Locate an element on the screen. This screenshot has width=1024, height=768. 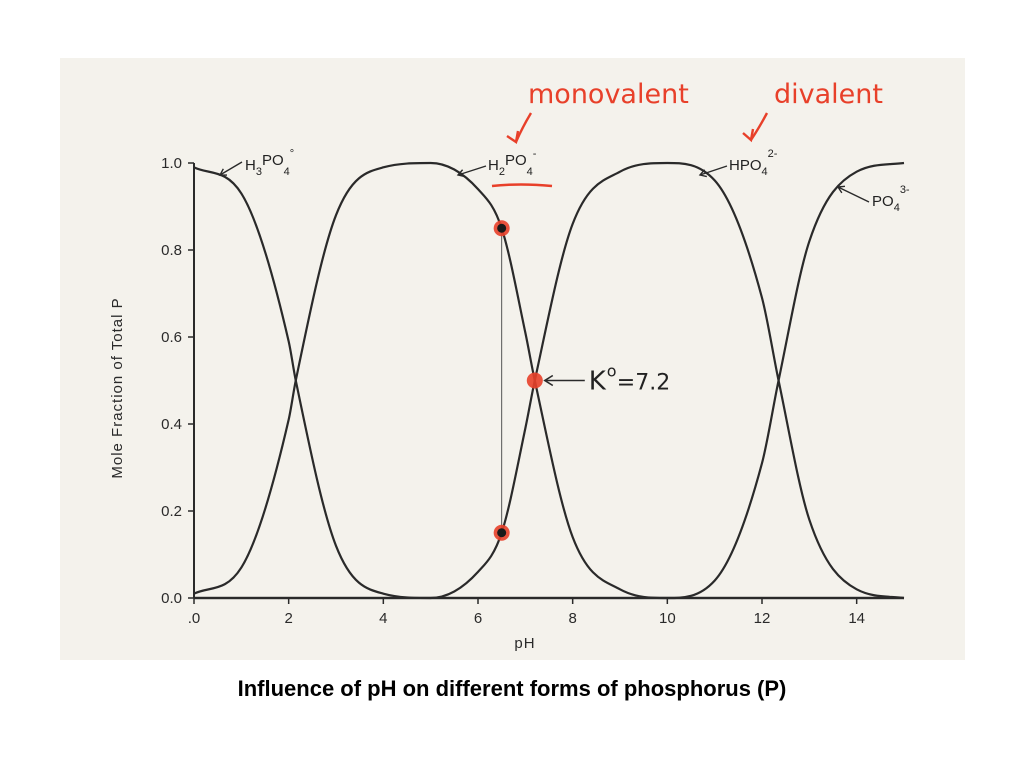
hpo4-leader is located at coordinates (713, 170).